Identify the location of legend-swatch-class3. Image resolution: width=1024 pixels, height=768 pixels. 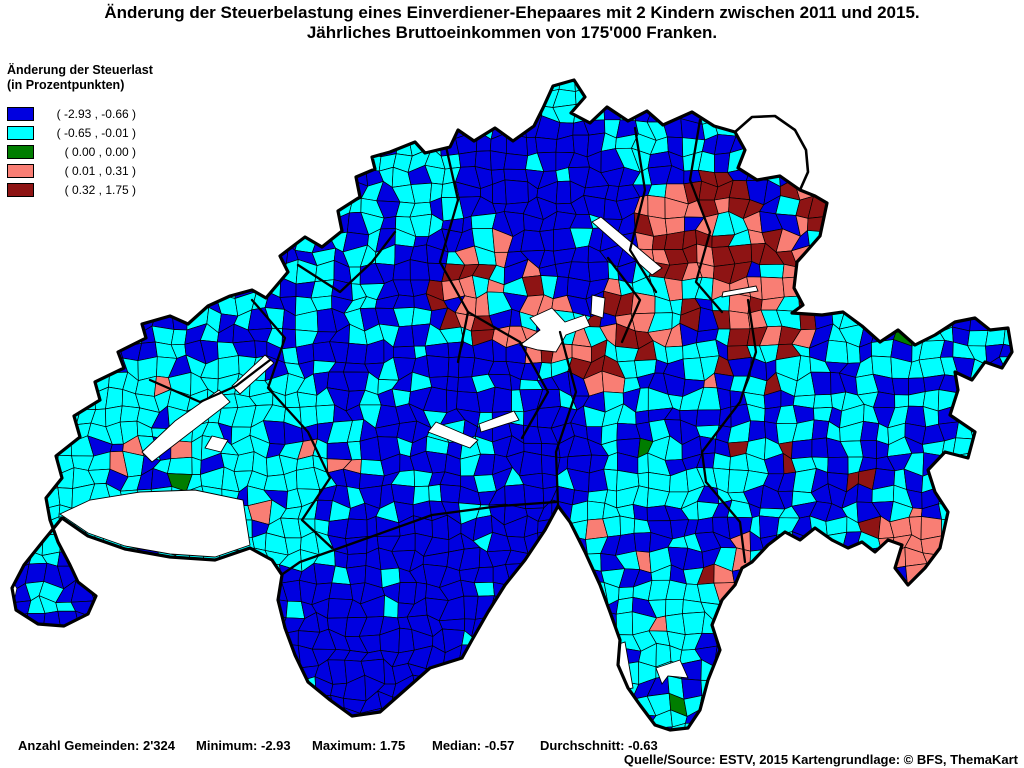
(20, 151).